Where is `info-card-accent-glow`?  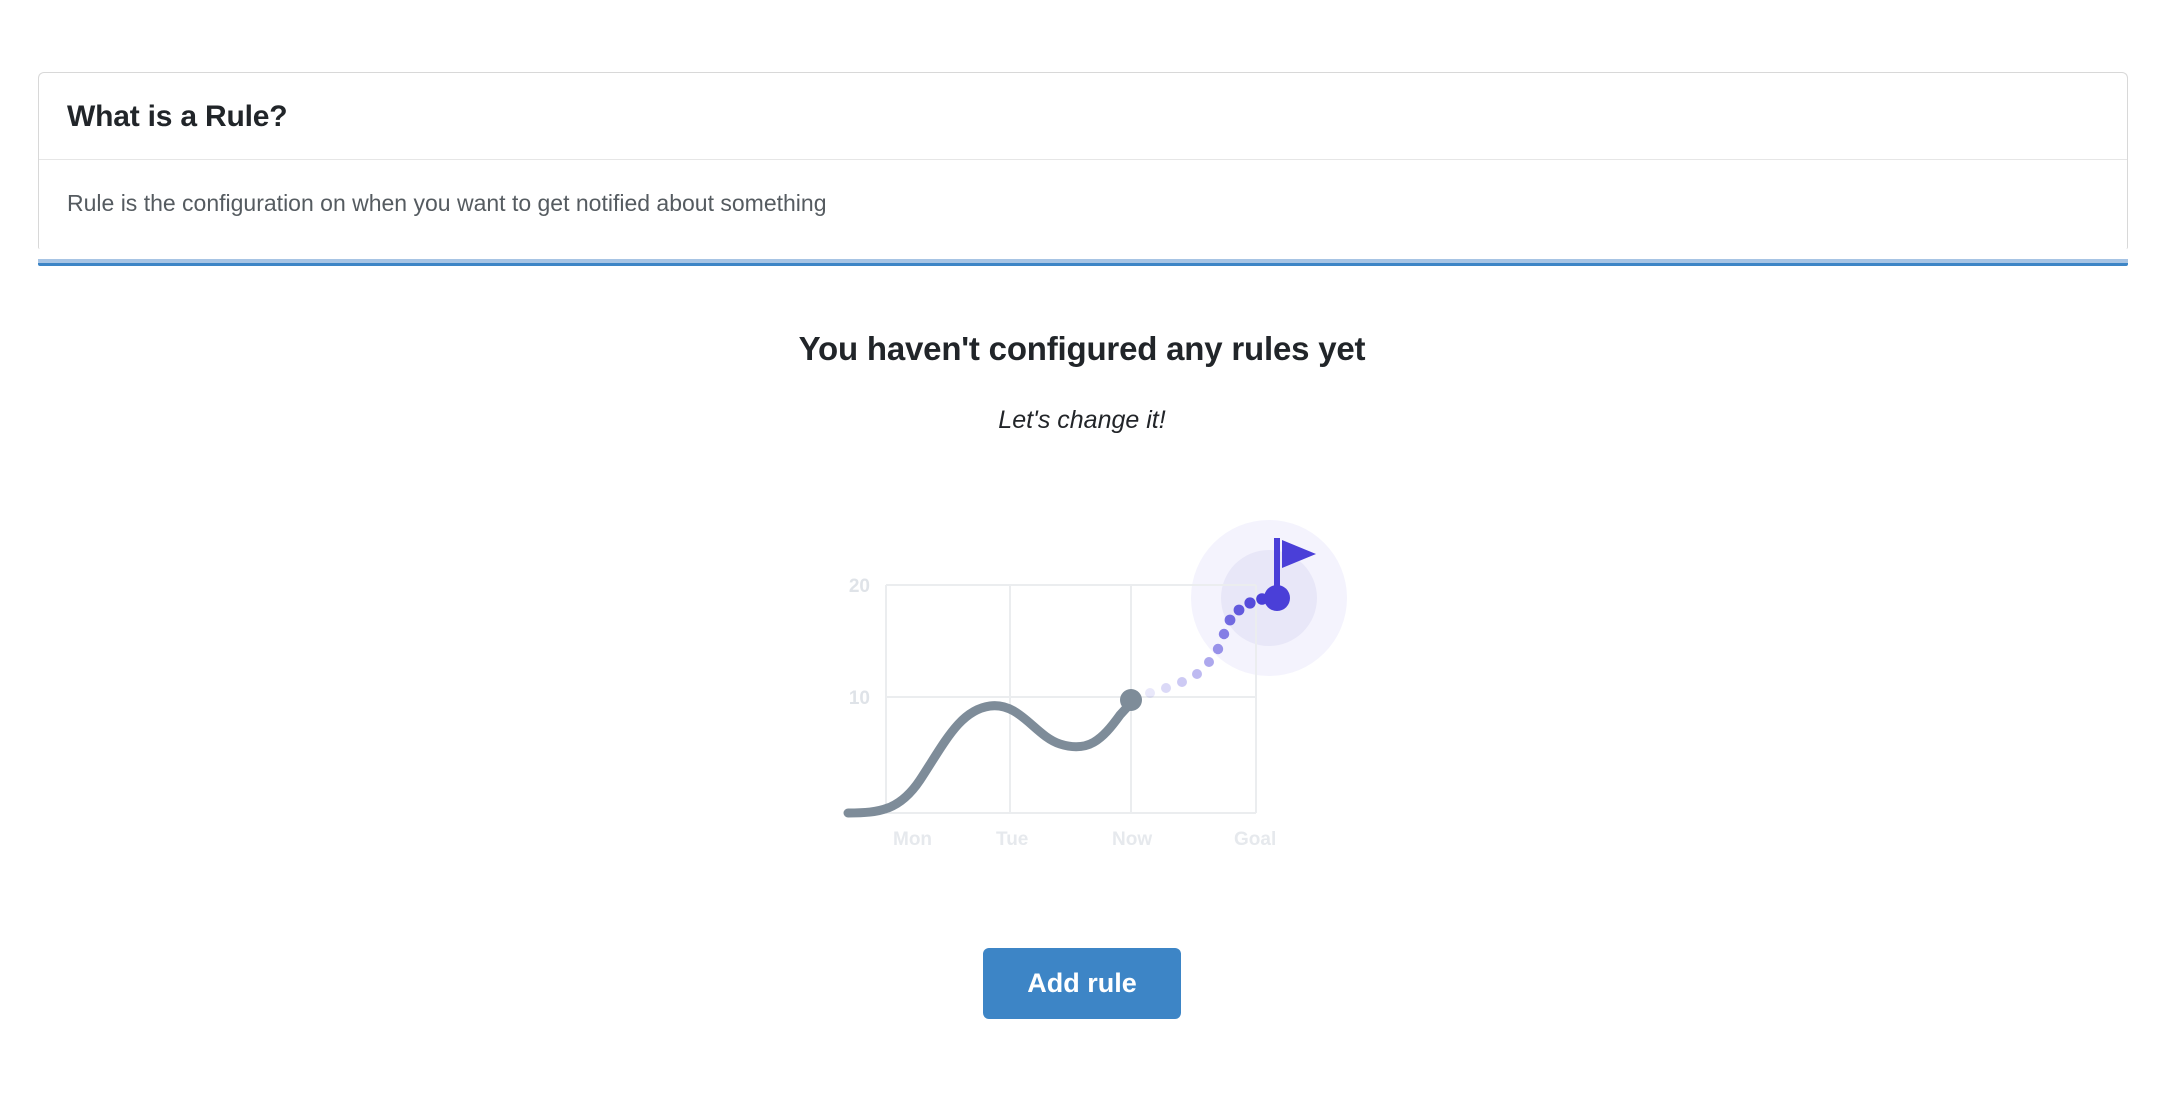
info-card-accent-glow is located at coordinates (1083, 261).